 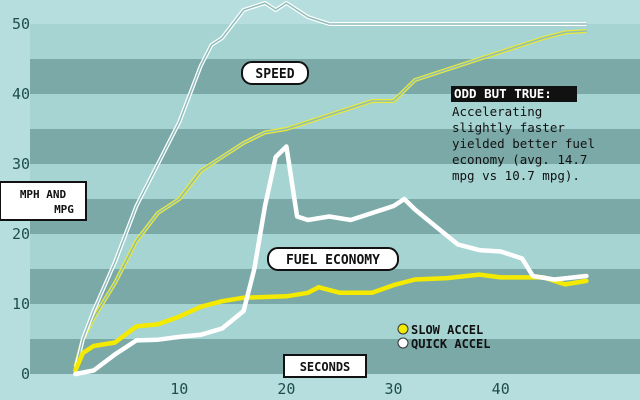 I want to click on note-line-2: slightly faster, so click(x=508, y=127).